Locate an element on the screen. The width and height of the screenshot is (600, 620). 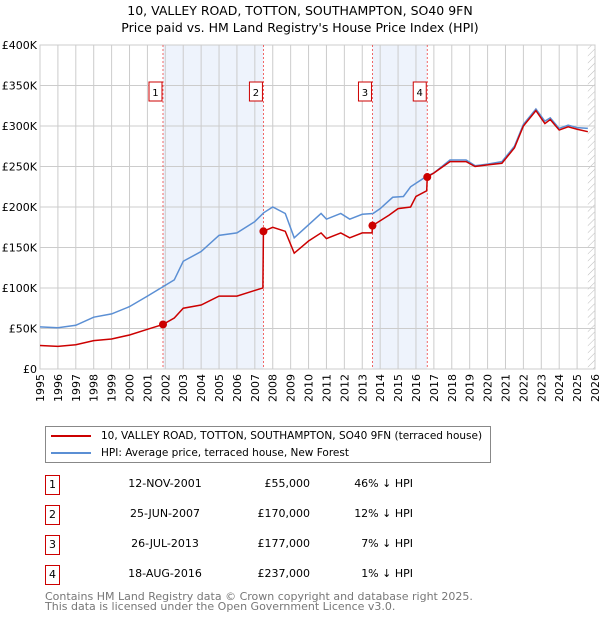
x-tick-label: 2010 is located at coordinates (309, 388).